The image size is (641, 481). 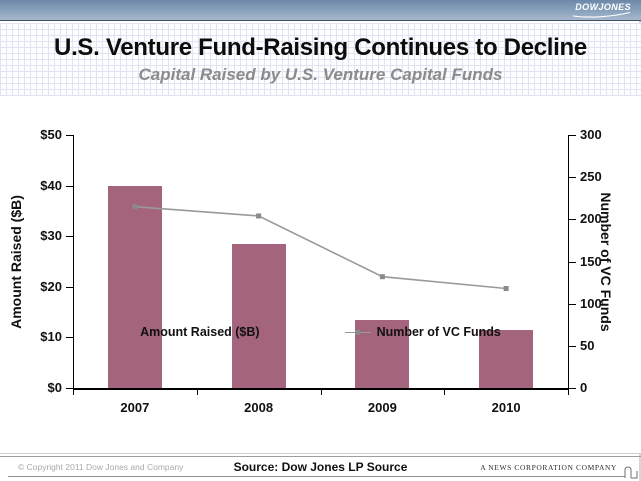 I want to click on right-tick-label: 100, so click(x=591, y=303).